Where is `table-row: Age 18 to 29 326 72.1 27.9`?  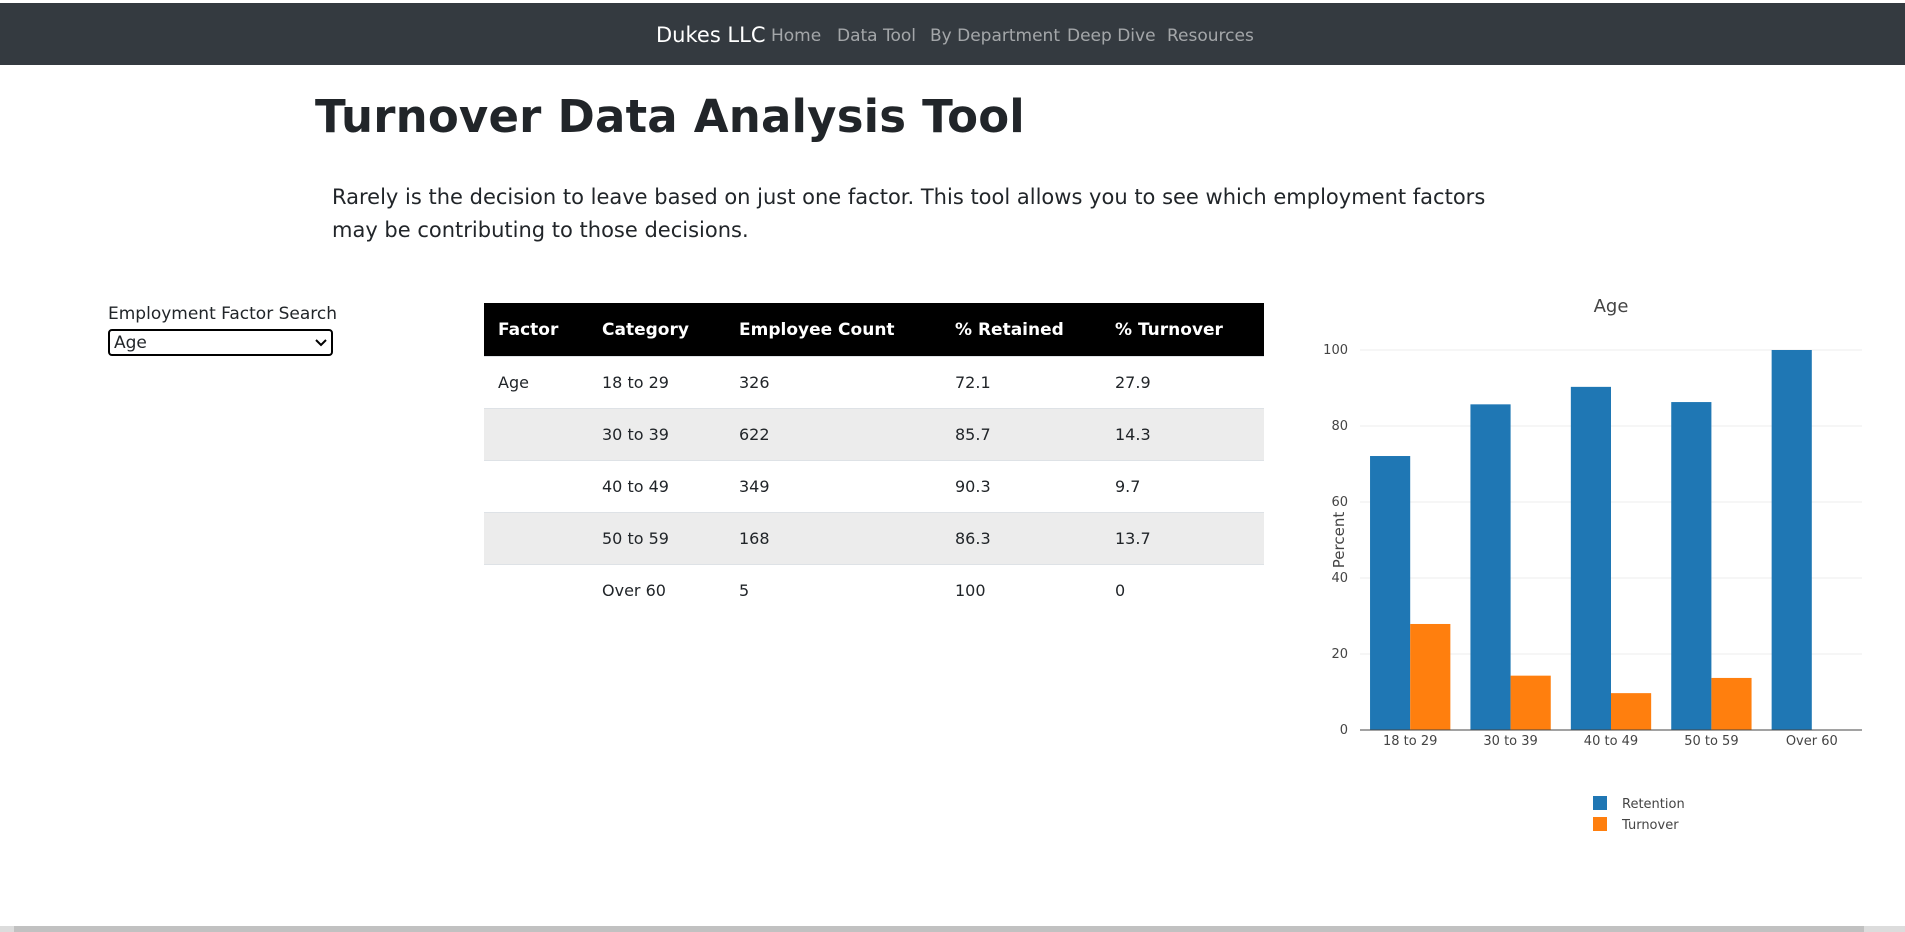
table-row: Age 18 to 29 326 72.1 27.9 is located at coordinates (874, 382).